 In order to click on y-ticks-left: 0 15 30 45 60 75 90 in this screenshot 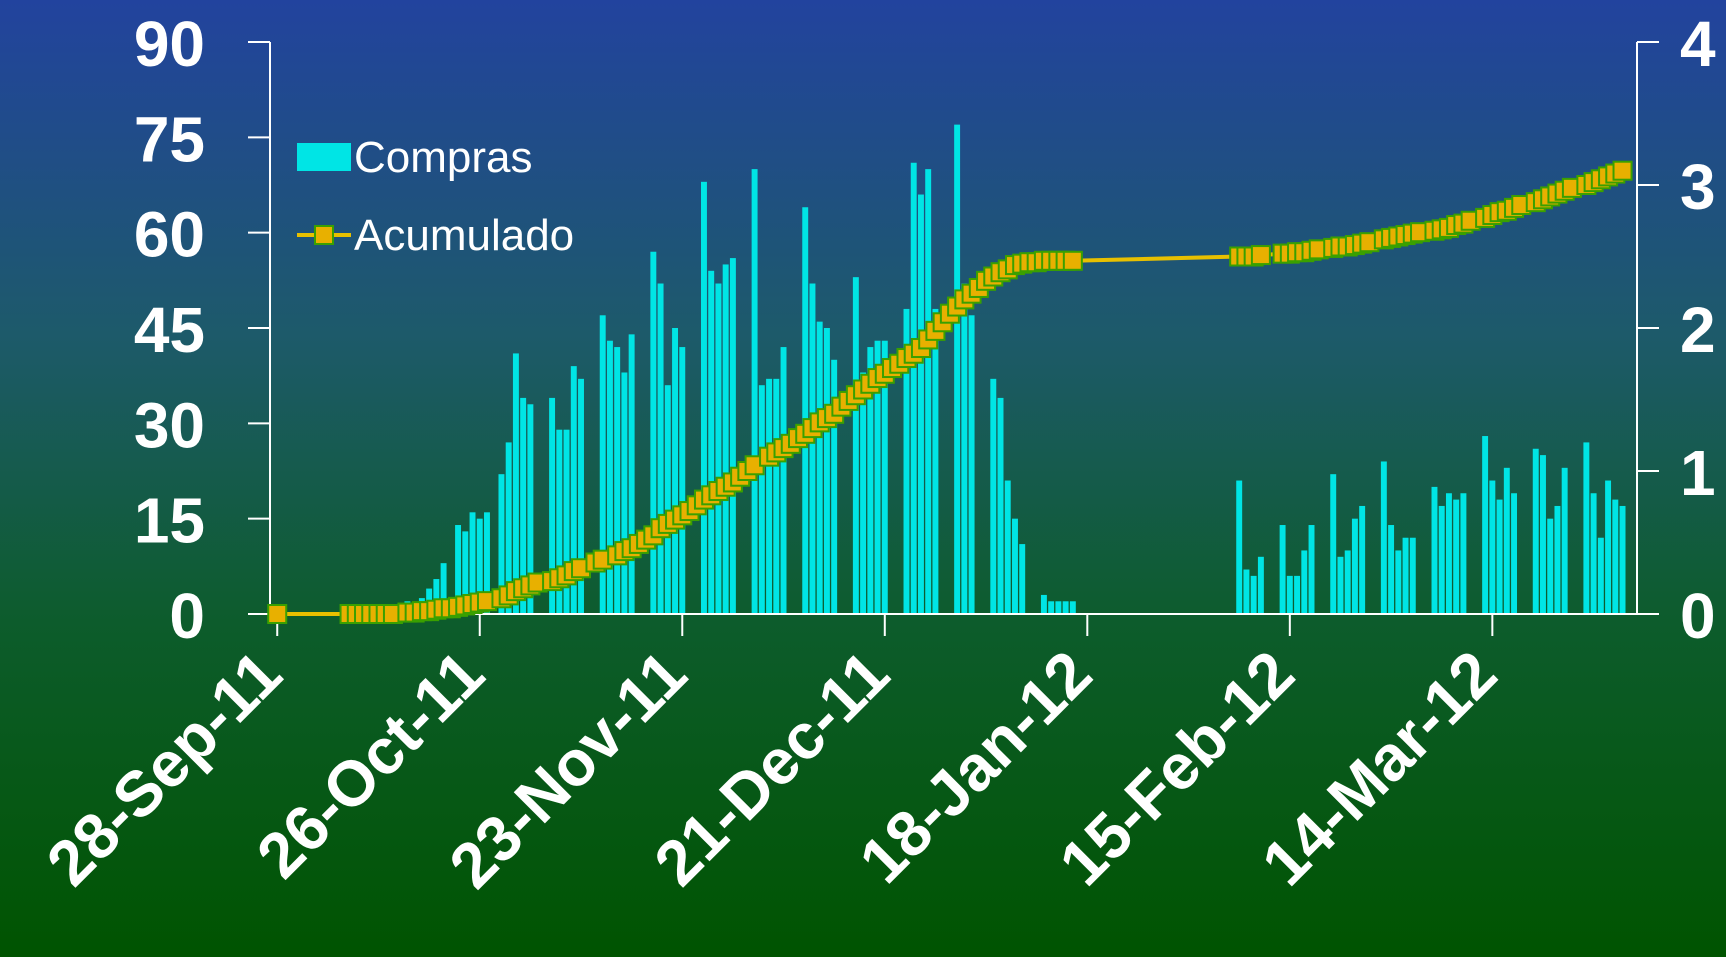, I will do `click(202, 330)`.